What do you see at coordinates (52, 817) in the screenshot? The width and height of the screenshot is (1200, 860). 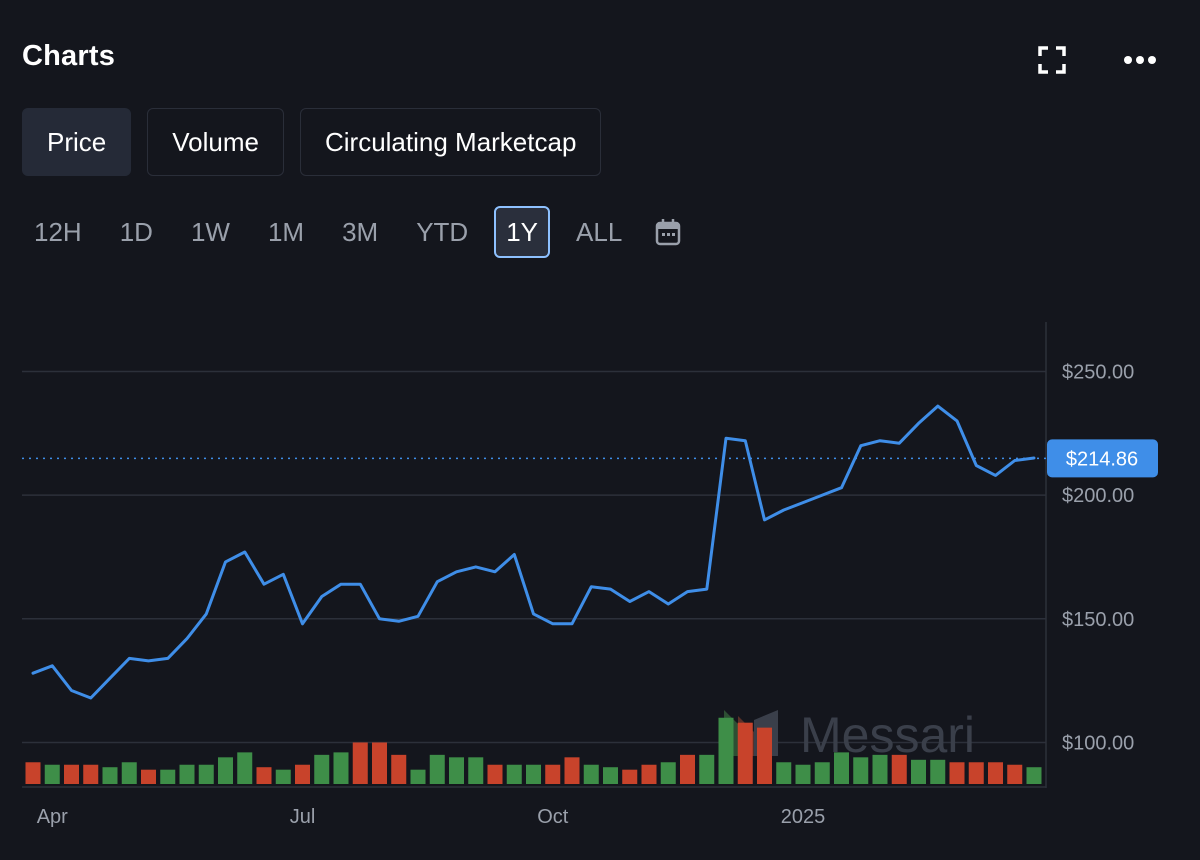 I see `x-tick-label: Apr` at bounding box center [52, 817].